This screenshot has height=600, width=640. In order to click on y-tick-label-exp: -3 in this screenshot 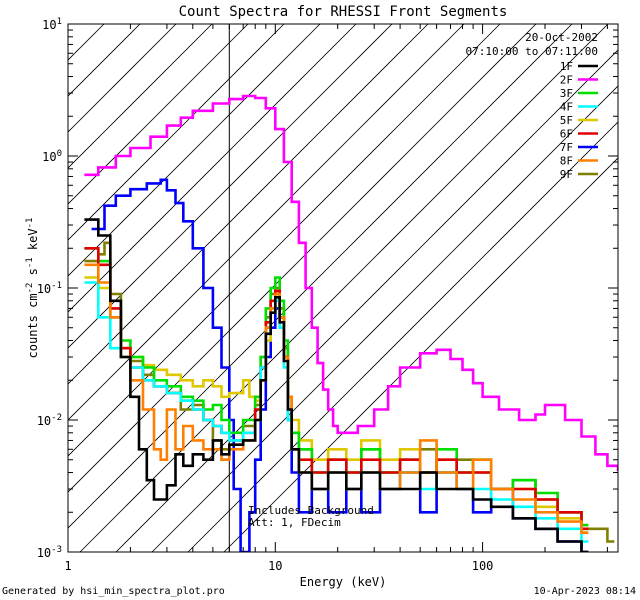, I will do `click(56, 550)`.